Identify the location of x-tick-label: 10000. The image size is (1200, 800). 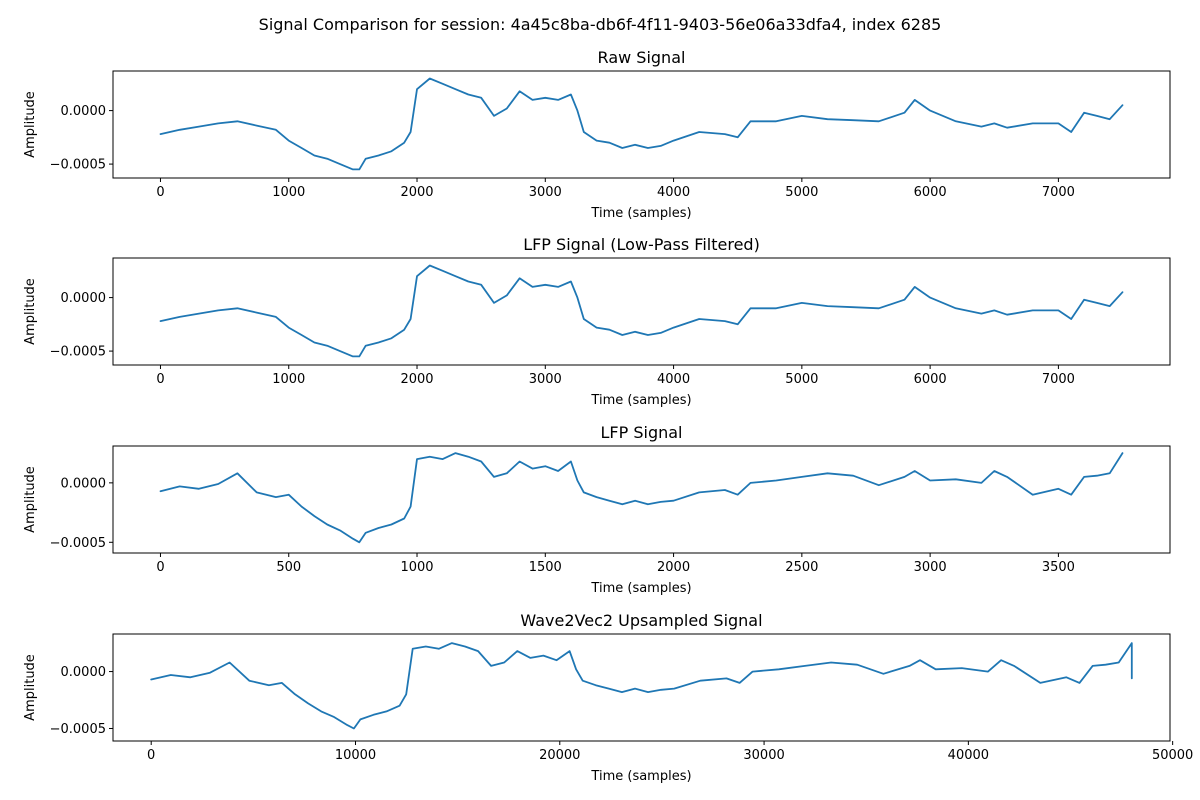
(355, 755).